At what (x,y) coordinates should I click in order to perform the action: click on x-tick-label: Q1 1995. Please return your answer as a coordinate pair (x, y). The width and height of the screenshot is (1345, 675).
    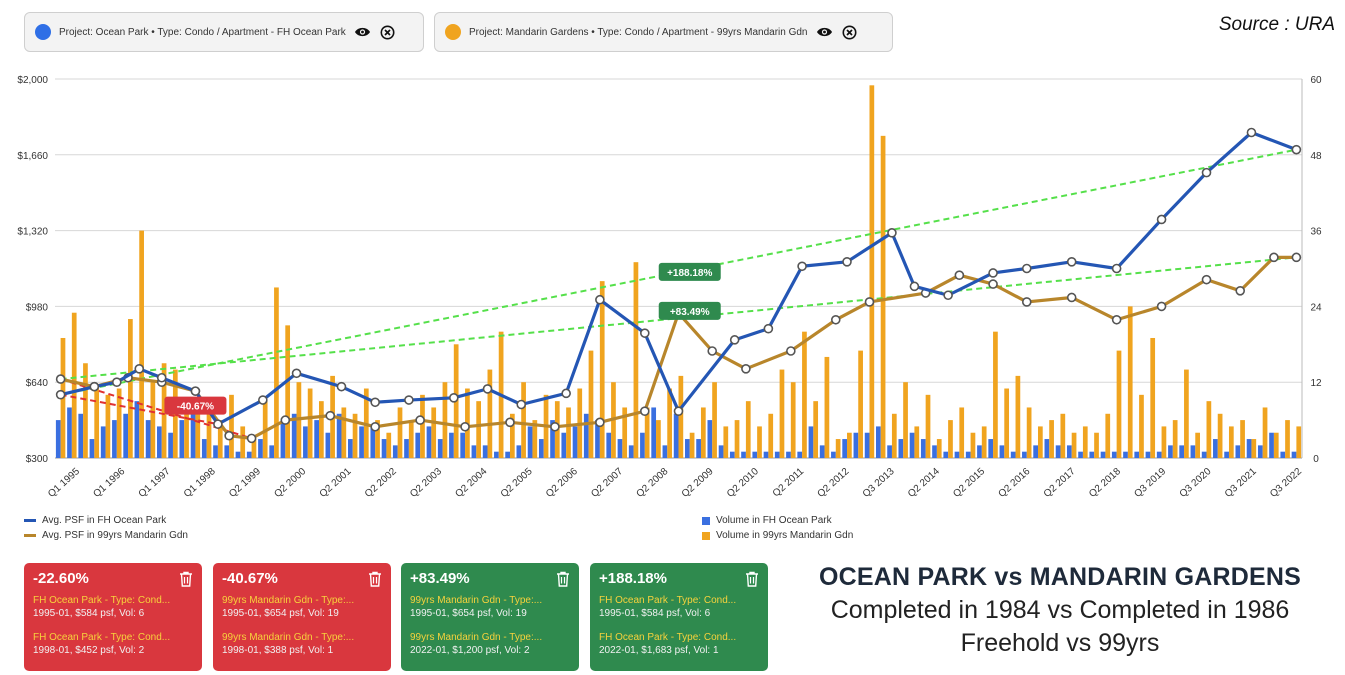
    Looking at the image, I should click on (64, 483).